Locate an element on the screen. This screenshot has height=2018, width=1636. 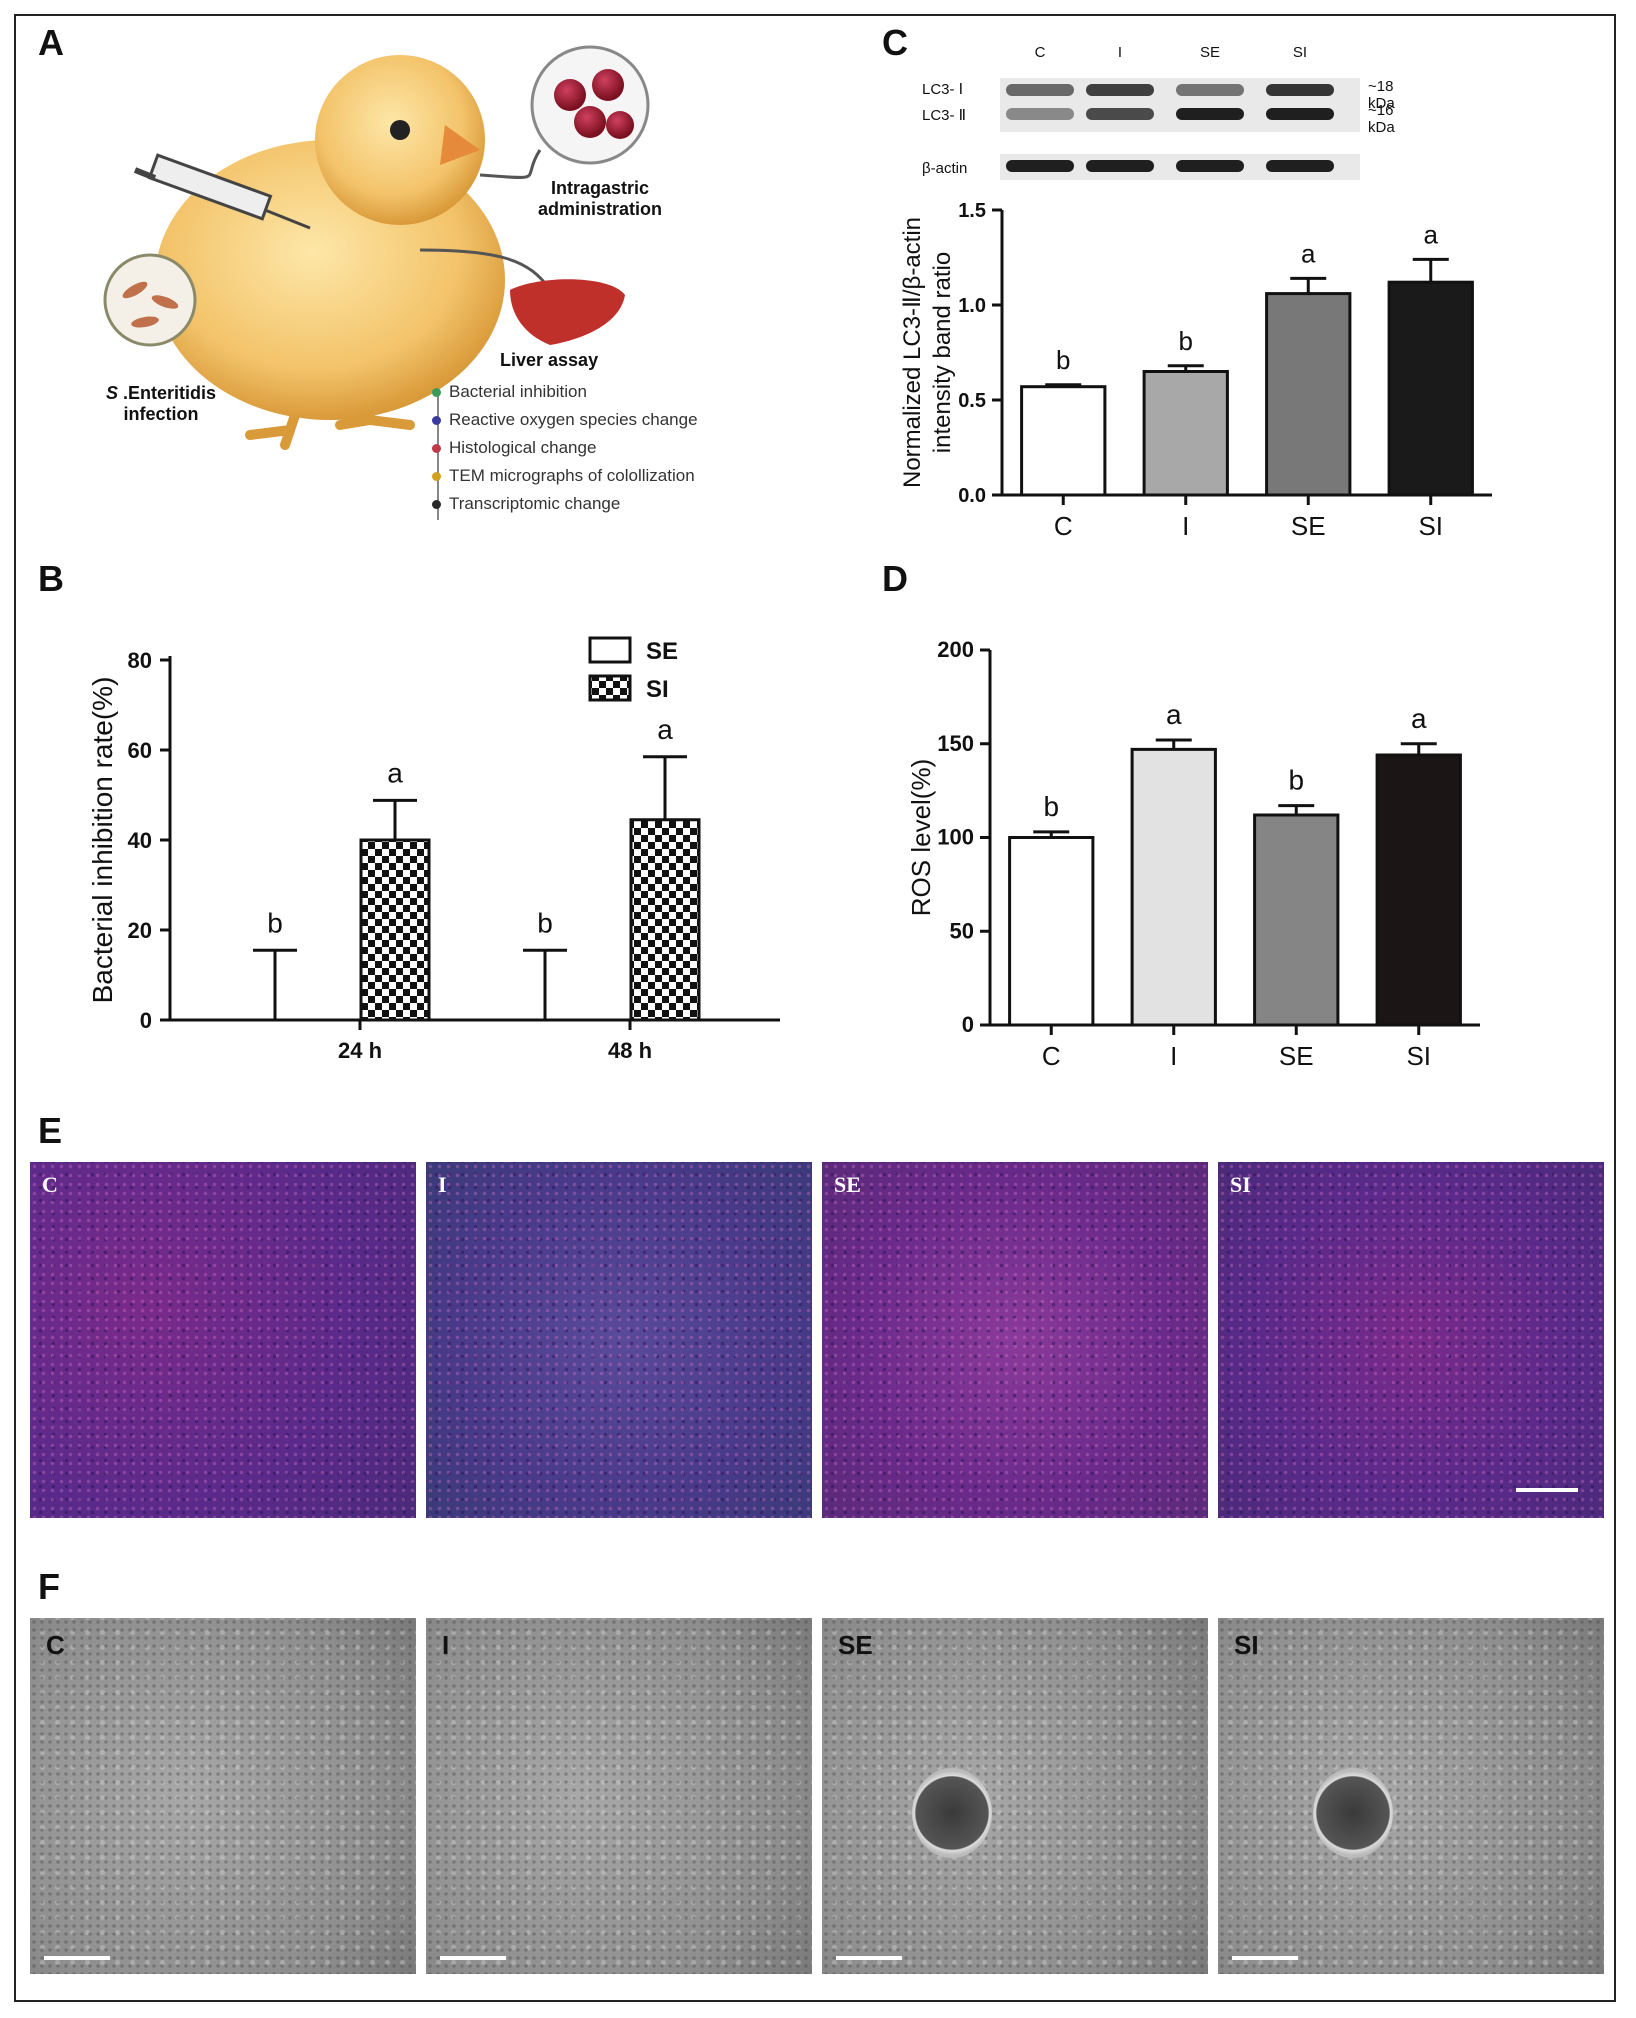
y-axis-label: ROS level(%) is located at coordinates (921, 837).